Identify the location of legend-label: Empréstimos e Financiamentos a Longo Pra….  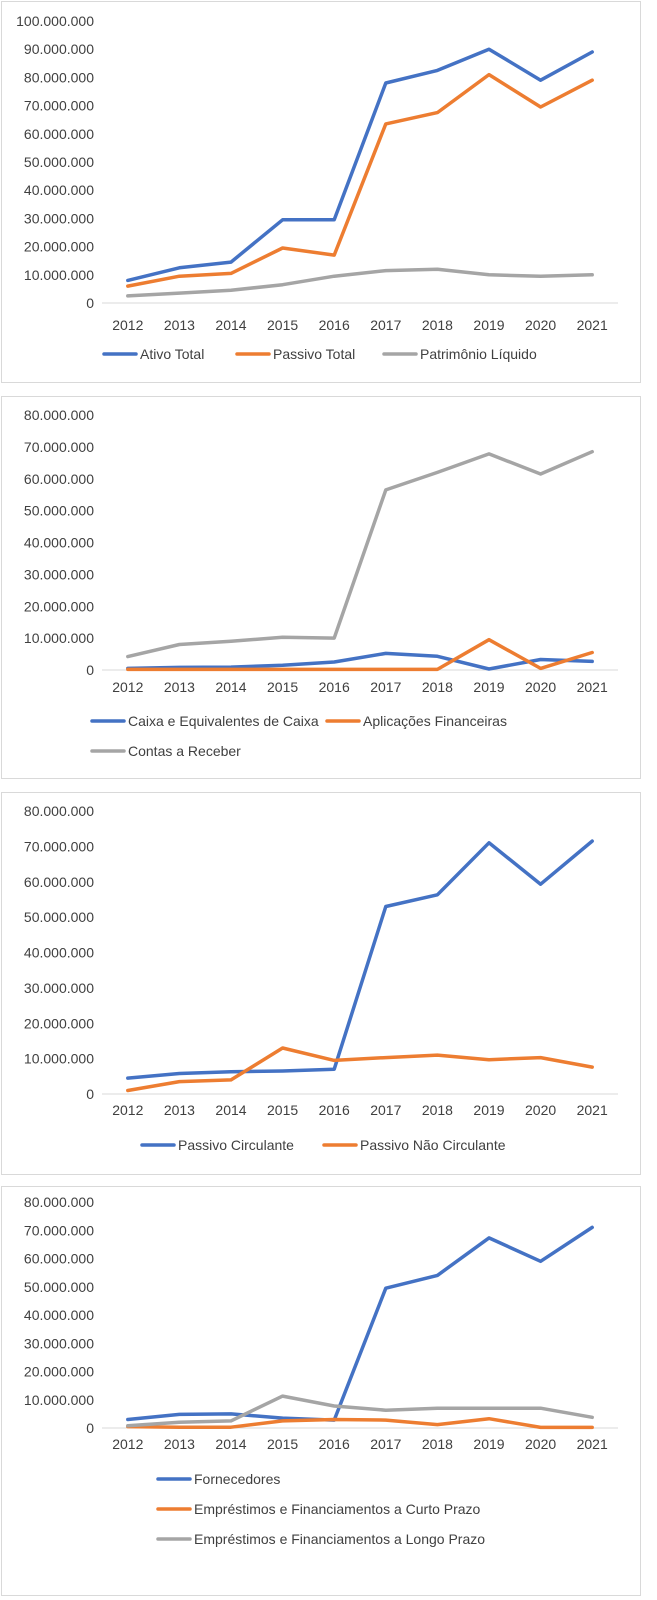
(339, 1539).